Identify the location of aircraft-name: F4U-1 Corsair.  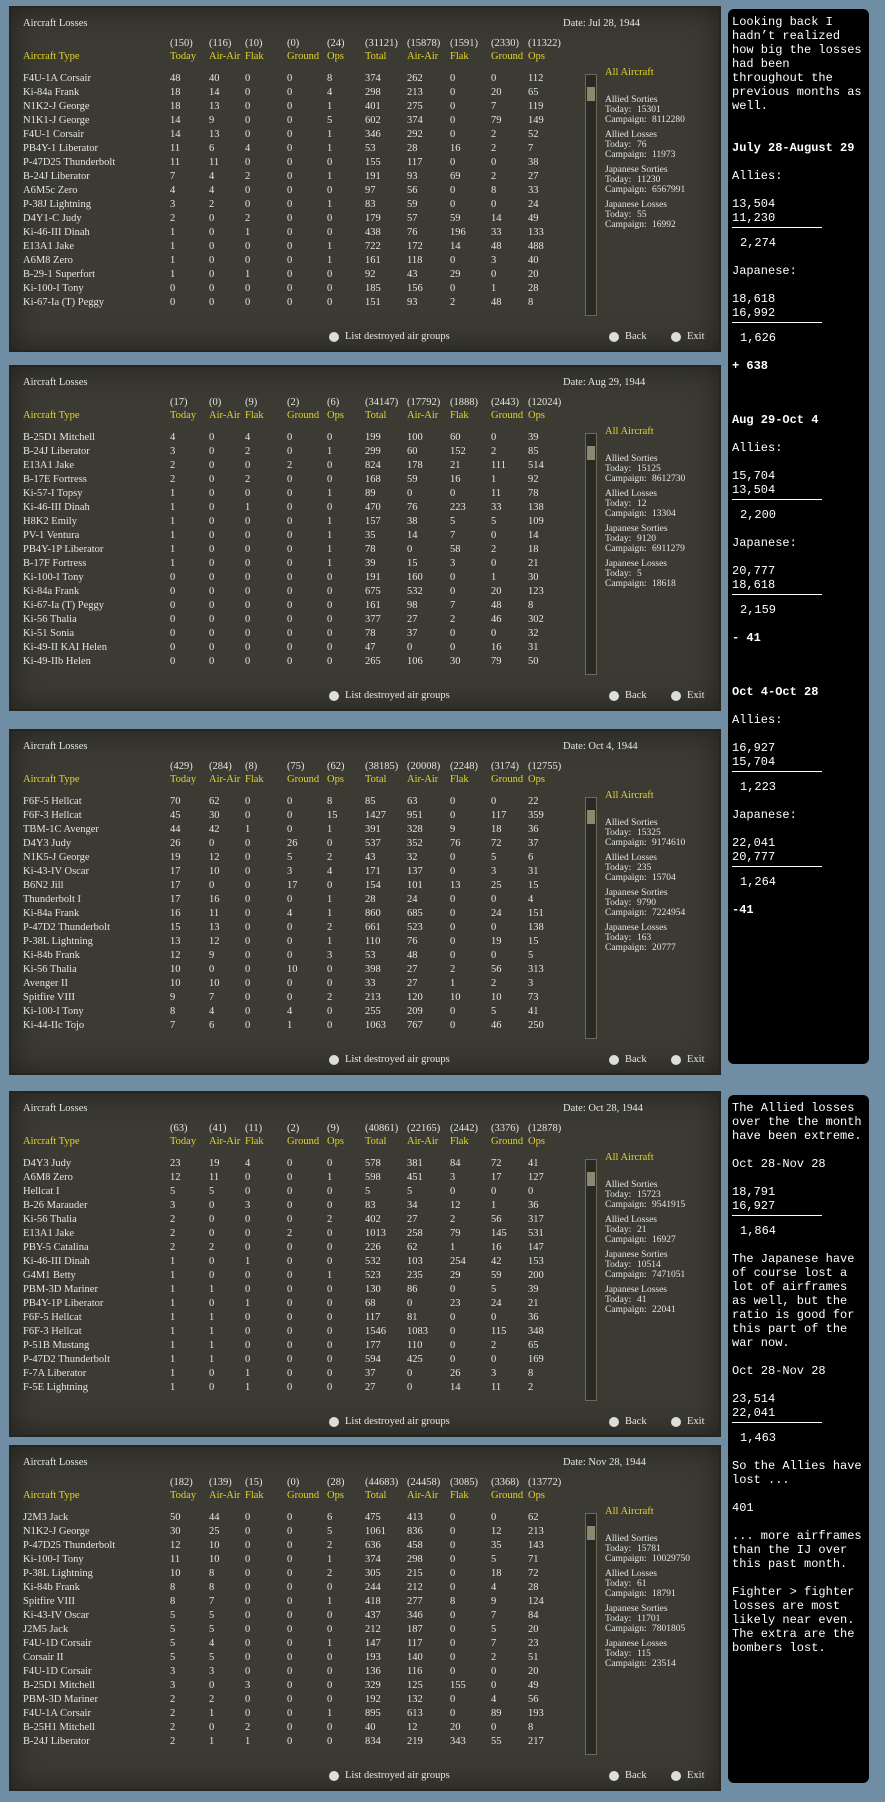
(53, 134).